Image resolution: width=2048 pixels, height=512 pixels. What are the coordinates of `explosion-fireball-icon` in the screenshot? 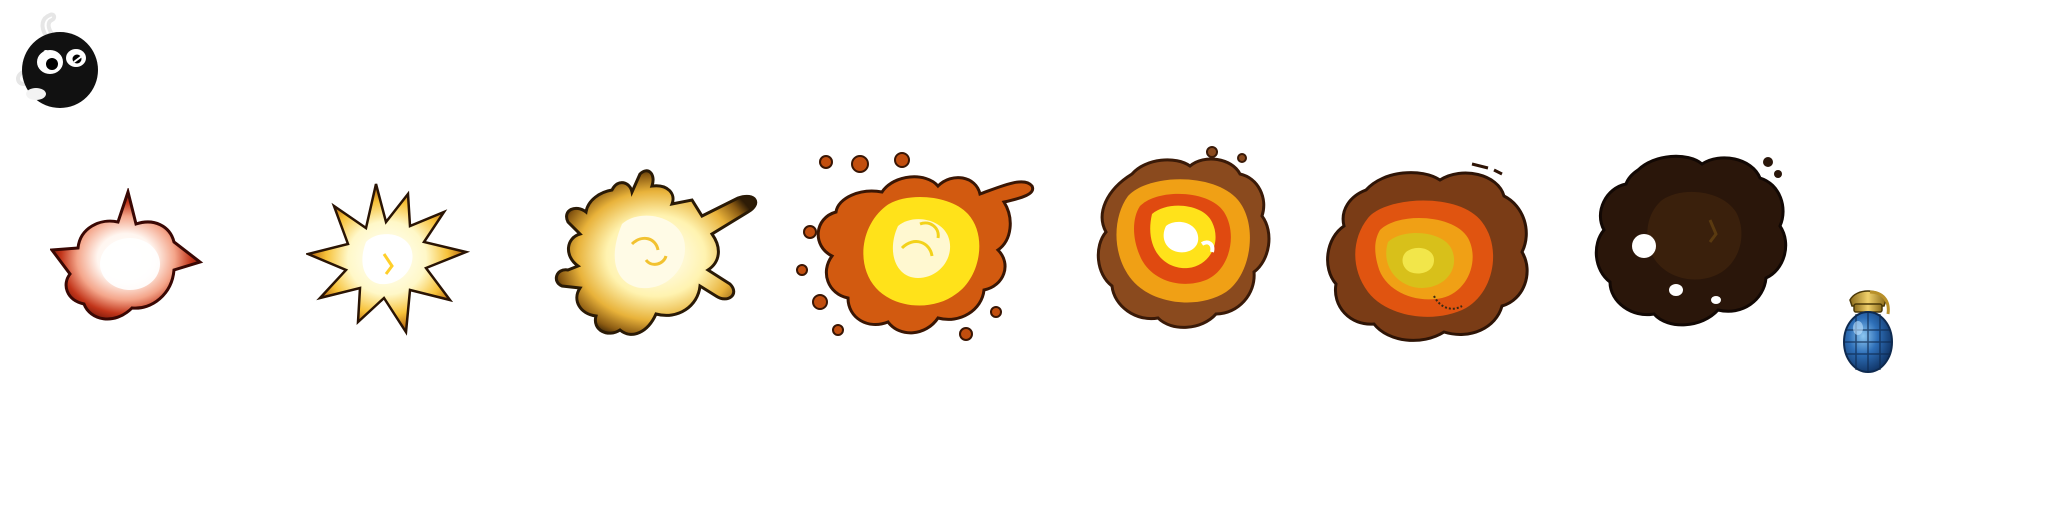 It's located at (915, 251).